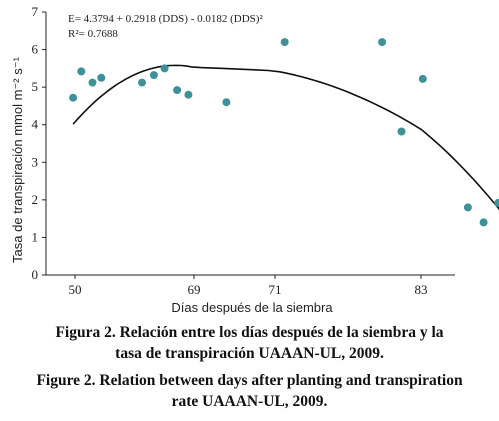 The height and width of the screenshot is (421, 499). Describe the element at coordinates (165, 19) in the screenshot. I see `regression-equation: E= 4.3794 + 0.2918 (DDS) - 0.0182 (DDS)²` at that location.